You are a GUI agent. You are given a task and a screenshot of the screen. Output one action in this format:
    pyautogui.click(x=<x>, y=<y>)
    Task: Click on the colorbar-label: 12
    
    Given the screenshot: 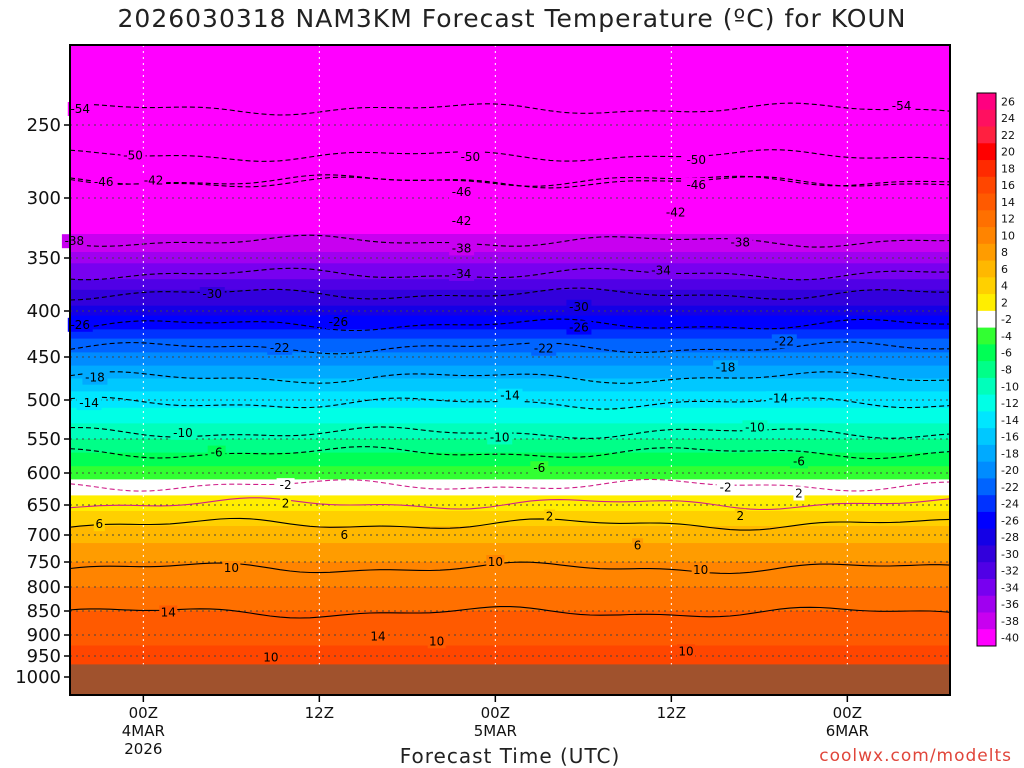 What is the action you would take?
    pyautogui.click(x=1008, y=219)
    